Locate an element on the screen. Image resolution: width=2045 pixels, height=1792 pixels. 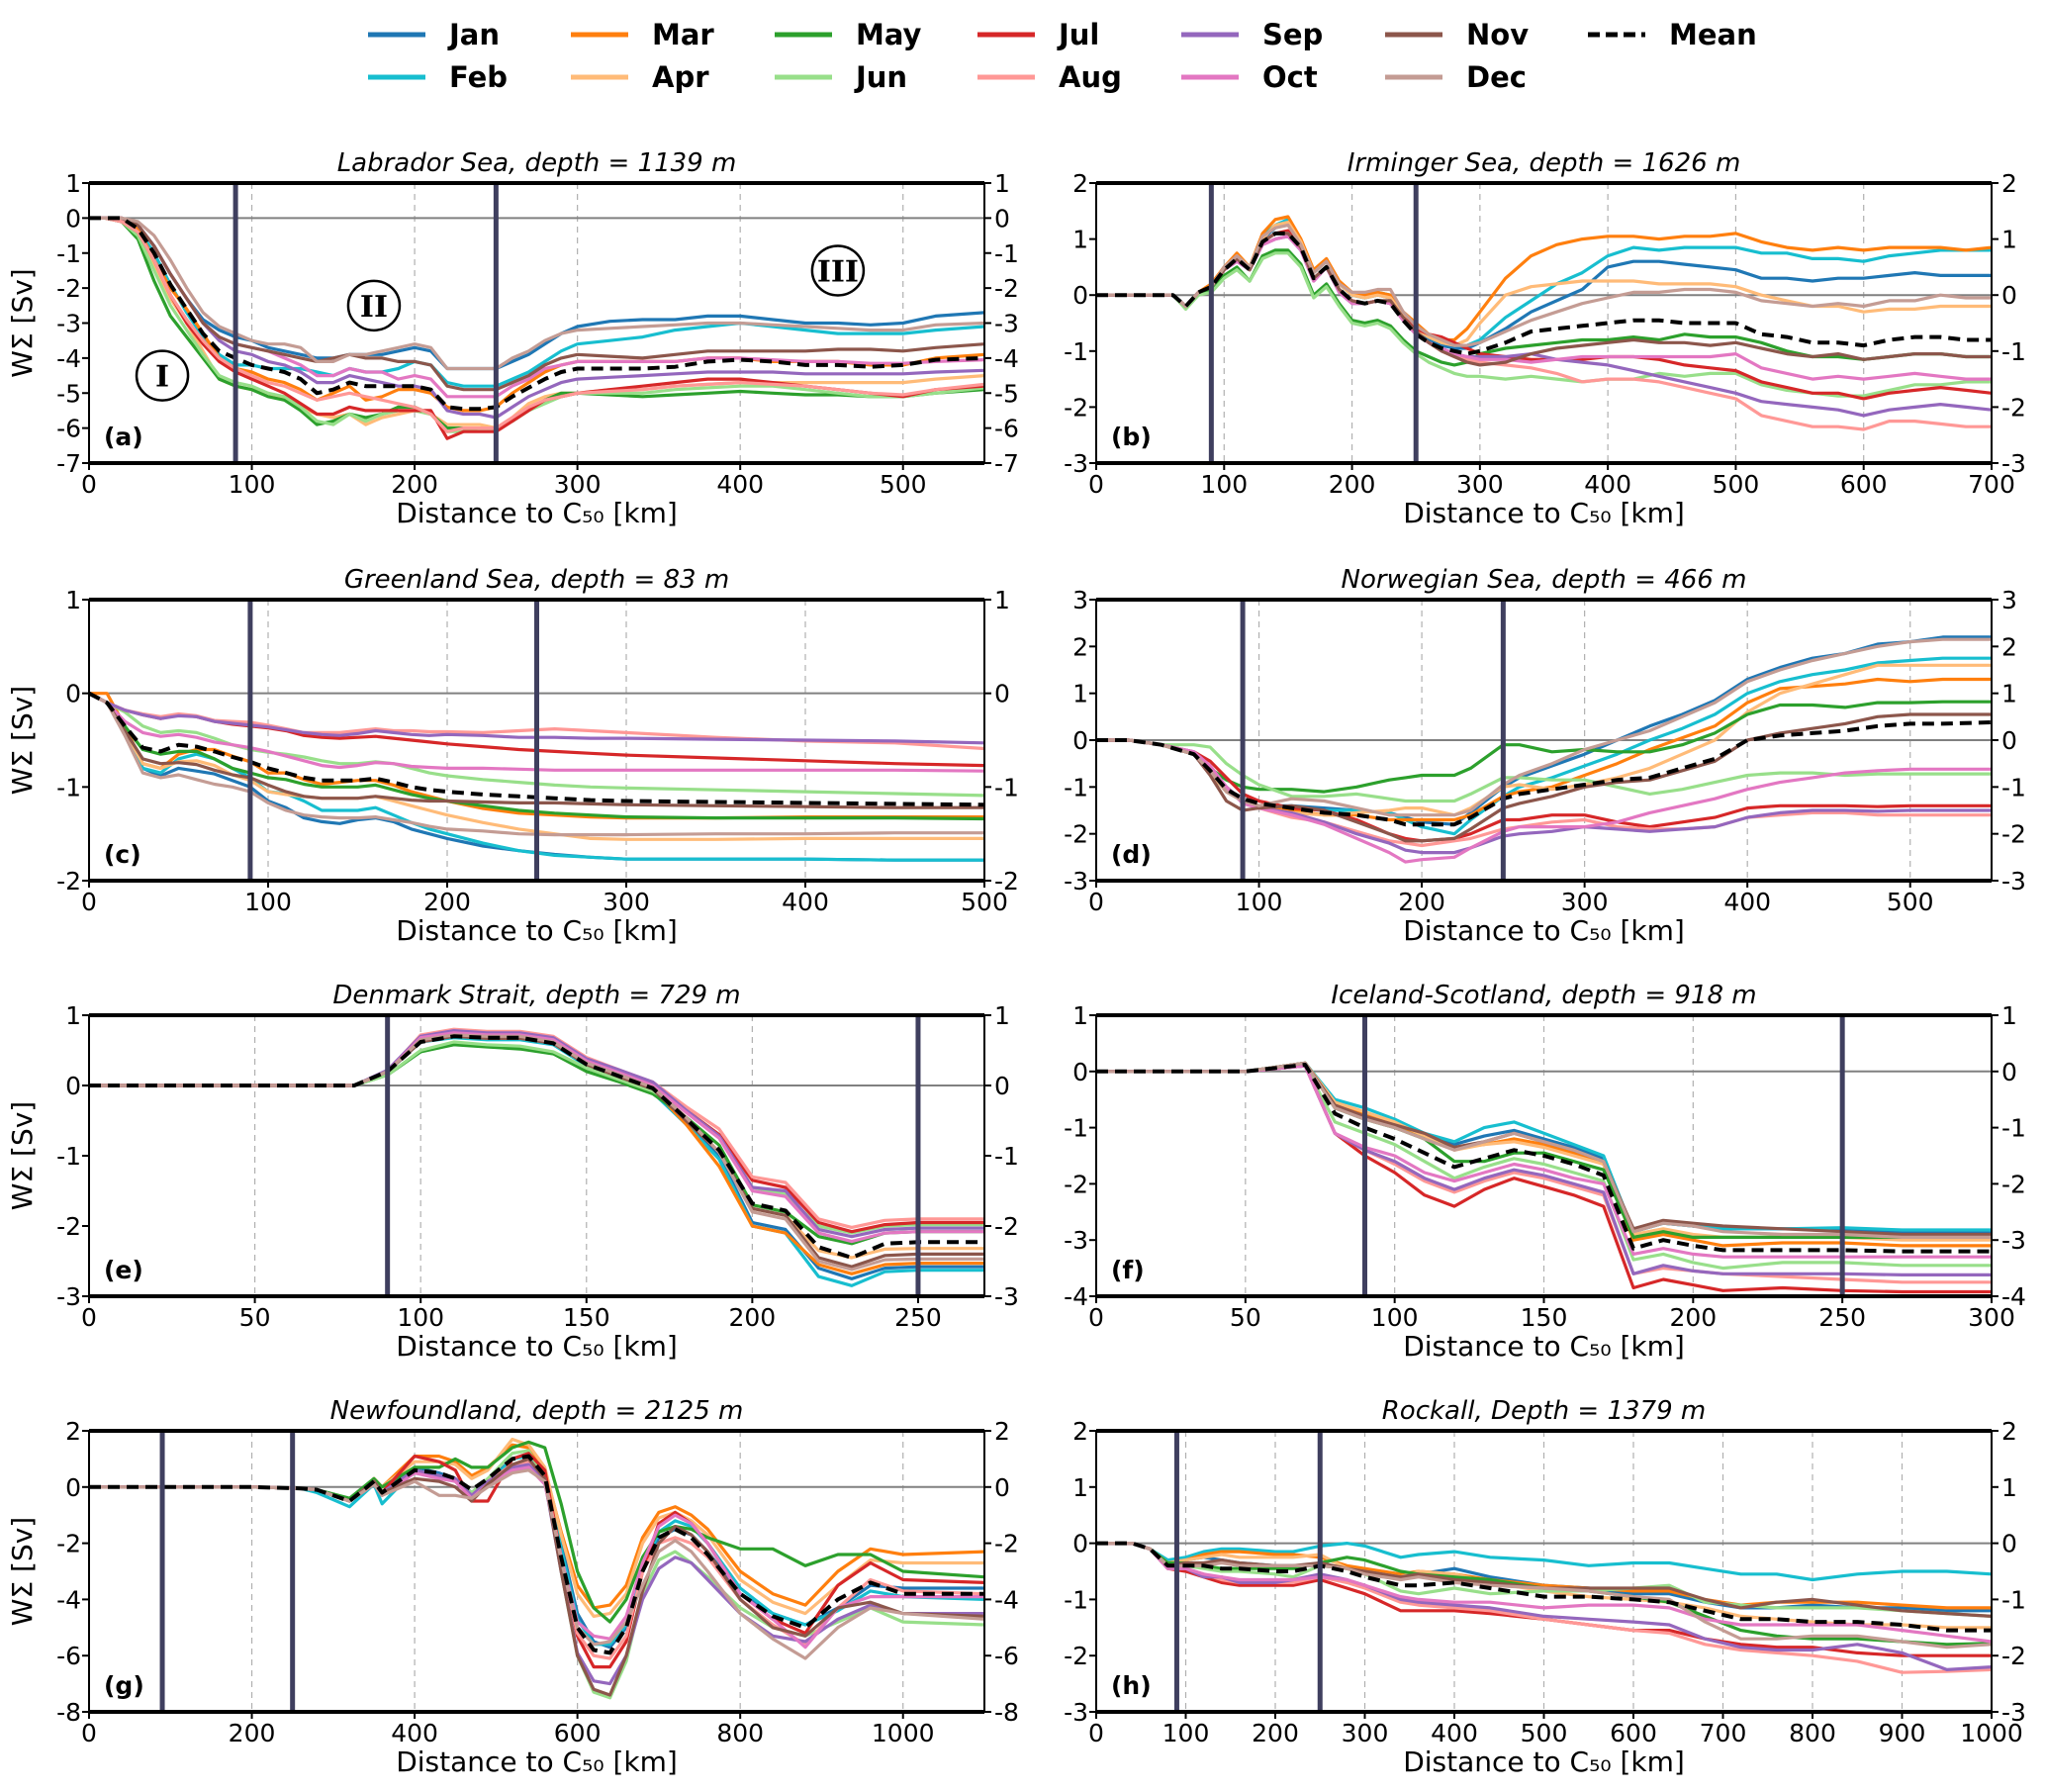
x-tick-label: 150 is located at coordinates (586, 1317).